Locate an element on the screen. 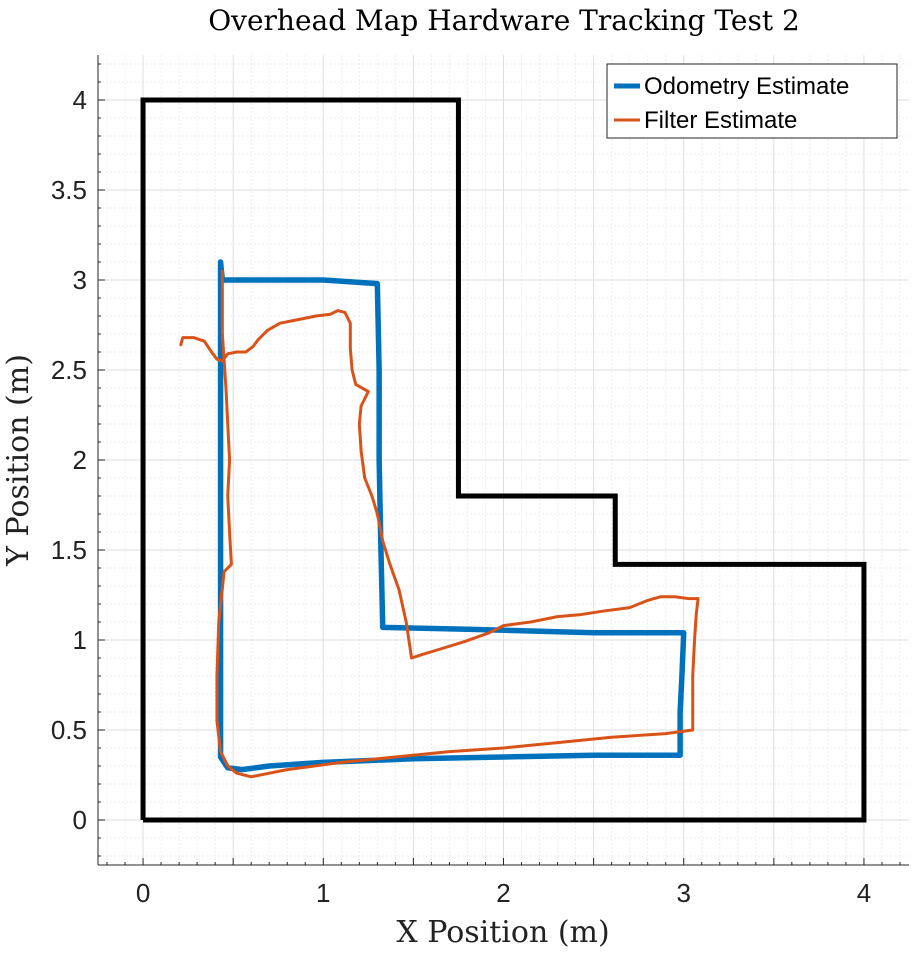 The width and height of the screenshot is (914, 954). chart-title: Overhead Map Hardware Tracking Test 2 is located at coordinates (504, 20).